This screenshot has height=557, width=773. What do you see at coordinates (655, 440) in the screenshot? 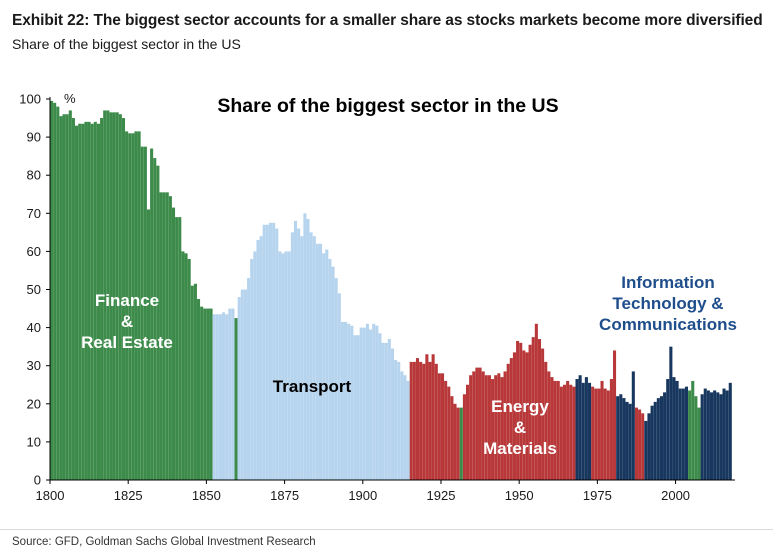
I see `bar-it-1993` at bounding box center [655, 440].